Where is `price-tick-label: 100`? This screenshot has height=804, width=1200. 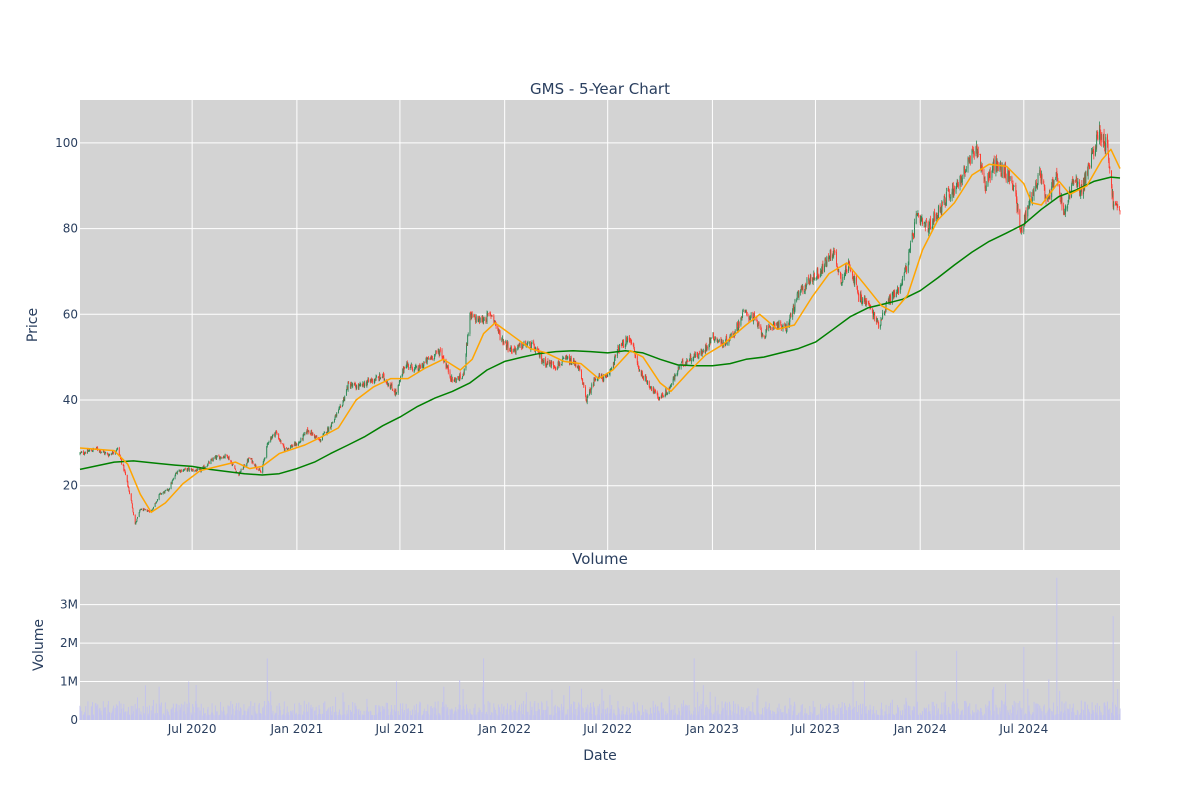
price-tick-label: 100 is located at coordinates (66, 143).